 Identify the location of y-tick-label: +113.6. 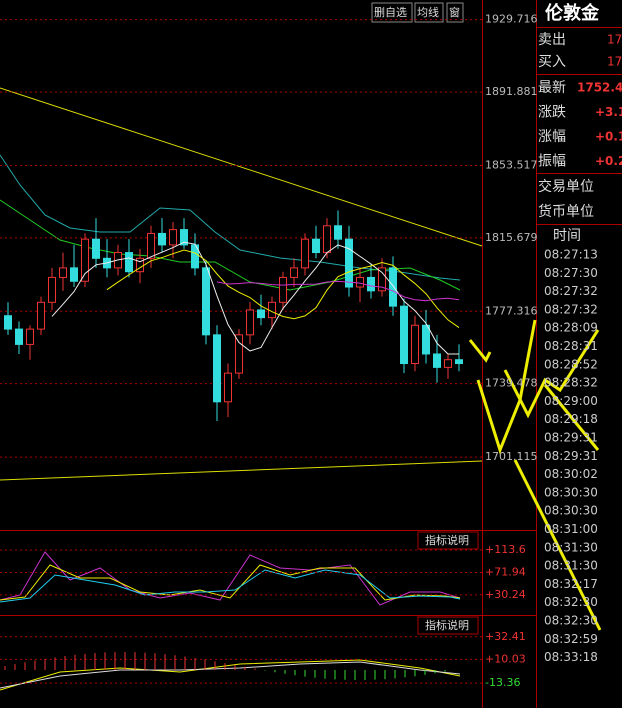
(505, 549).